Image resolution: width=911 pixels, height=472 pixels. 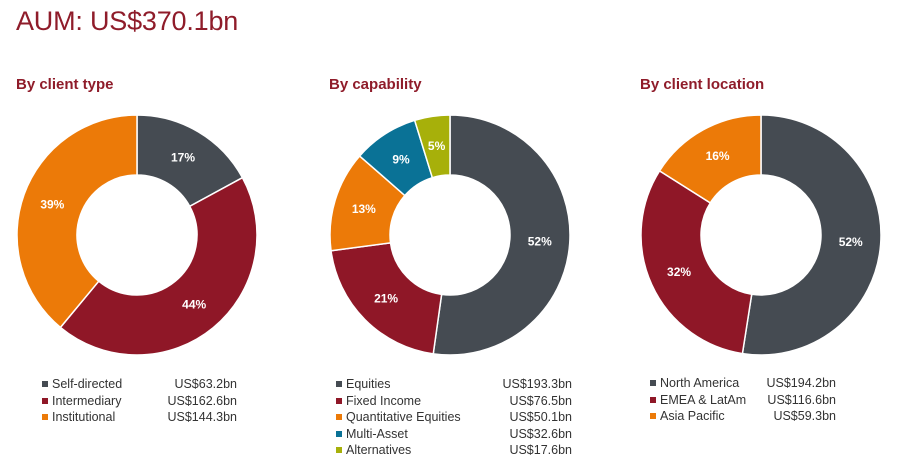 What do you see at coordinates (403, 417) in the screenshot?
I see `legend-label: Quantitative Equities` at bounding box center [403, 417].